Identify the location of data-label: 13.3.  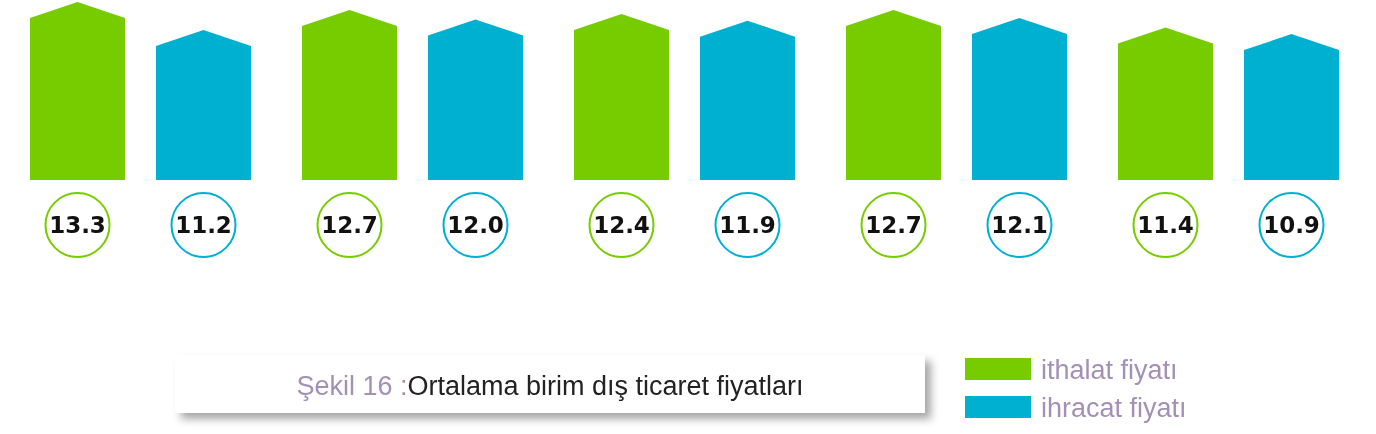
(77, 225).